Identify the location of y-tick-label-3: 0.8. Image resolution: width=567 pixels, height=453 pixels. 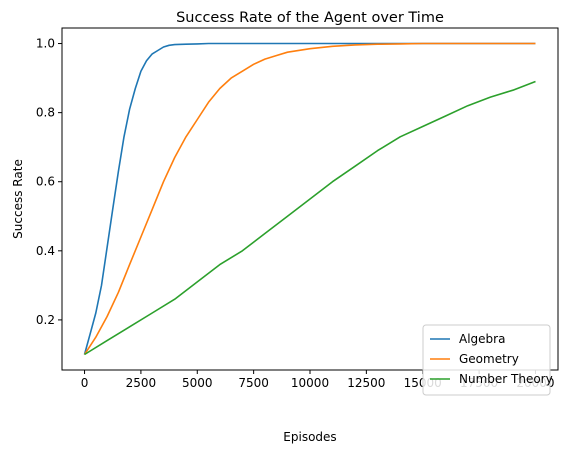
(45, 113).